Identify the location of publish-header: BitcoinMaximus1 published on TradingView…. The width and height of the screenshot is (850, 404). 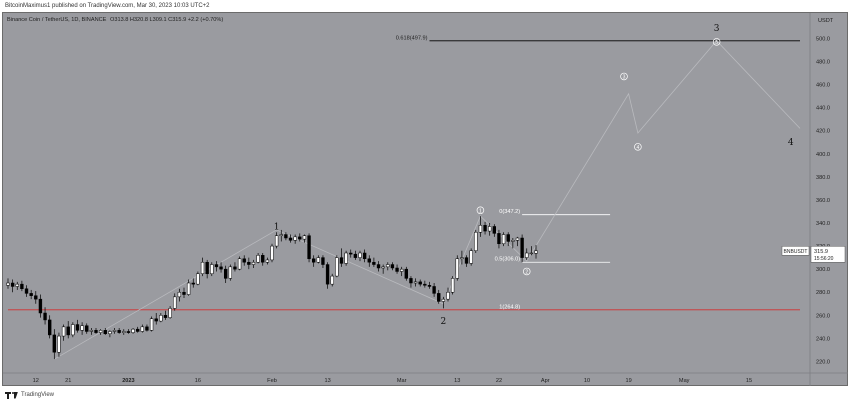
(425, 6).